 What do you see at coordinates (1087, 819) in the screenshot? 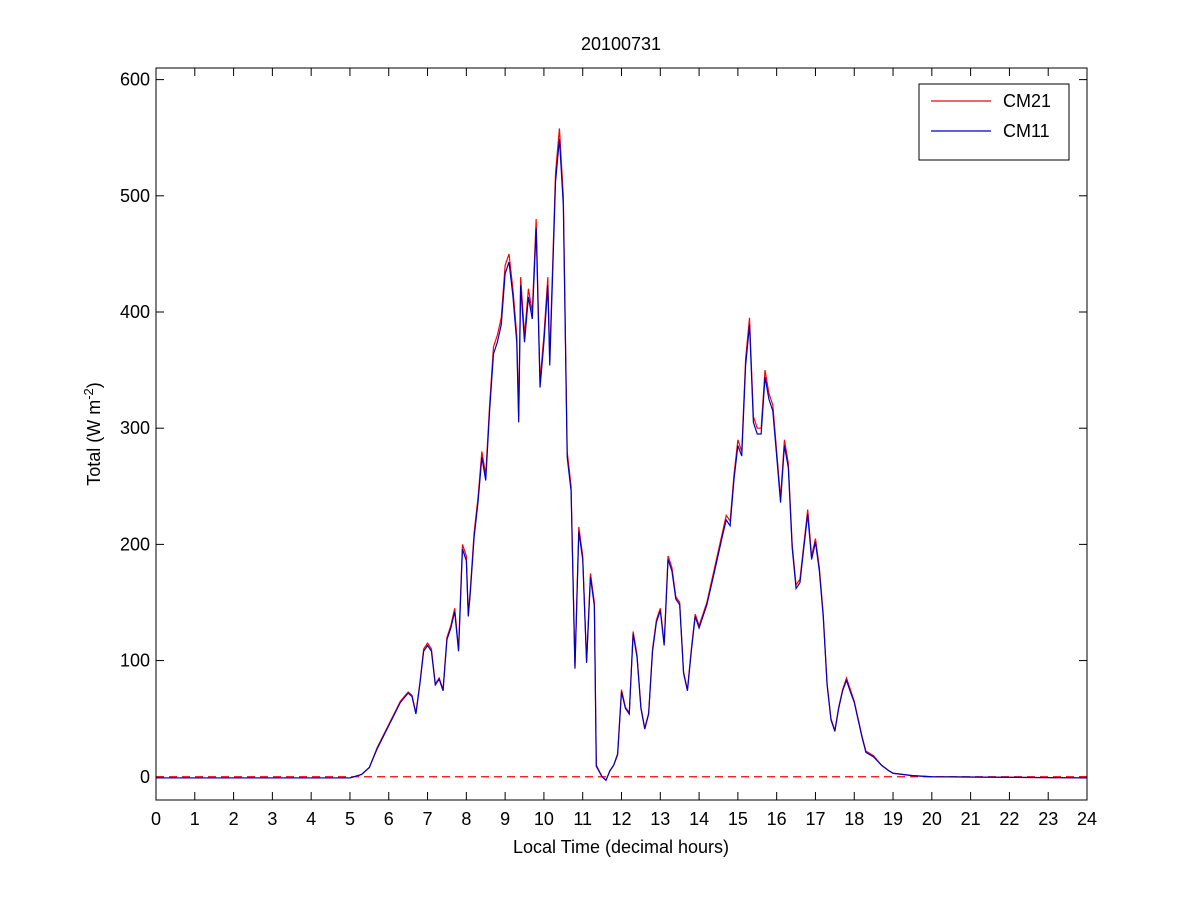
I see `x-tick-label: 24` at bounding box center [1087, 819].